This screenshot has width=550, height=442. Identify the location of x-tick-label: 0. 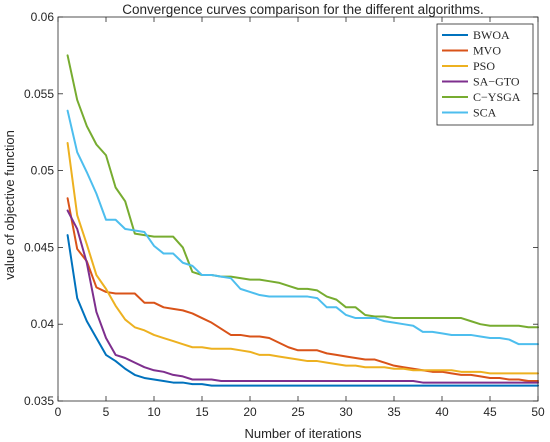
(58, 412).